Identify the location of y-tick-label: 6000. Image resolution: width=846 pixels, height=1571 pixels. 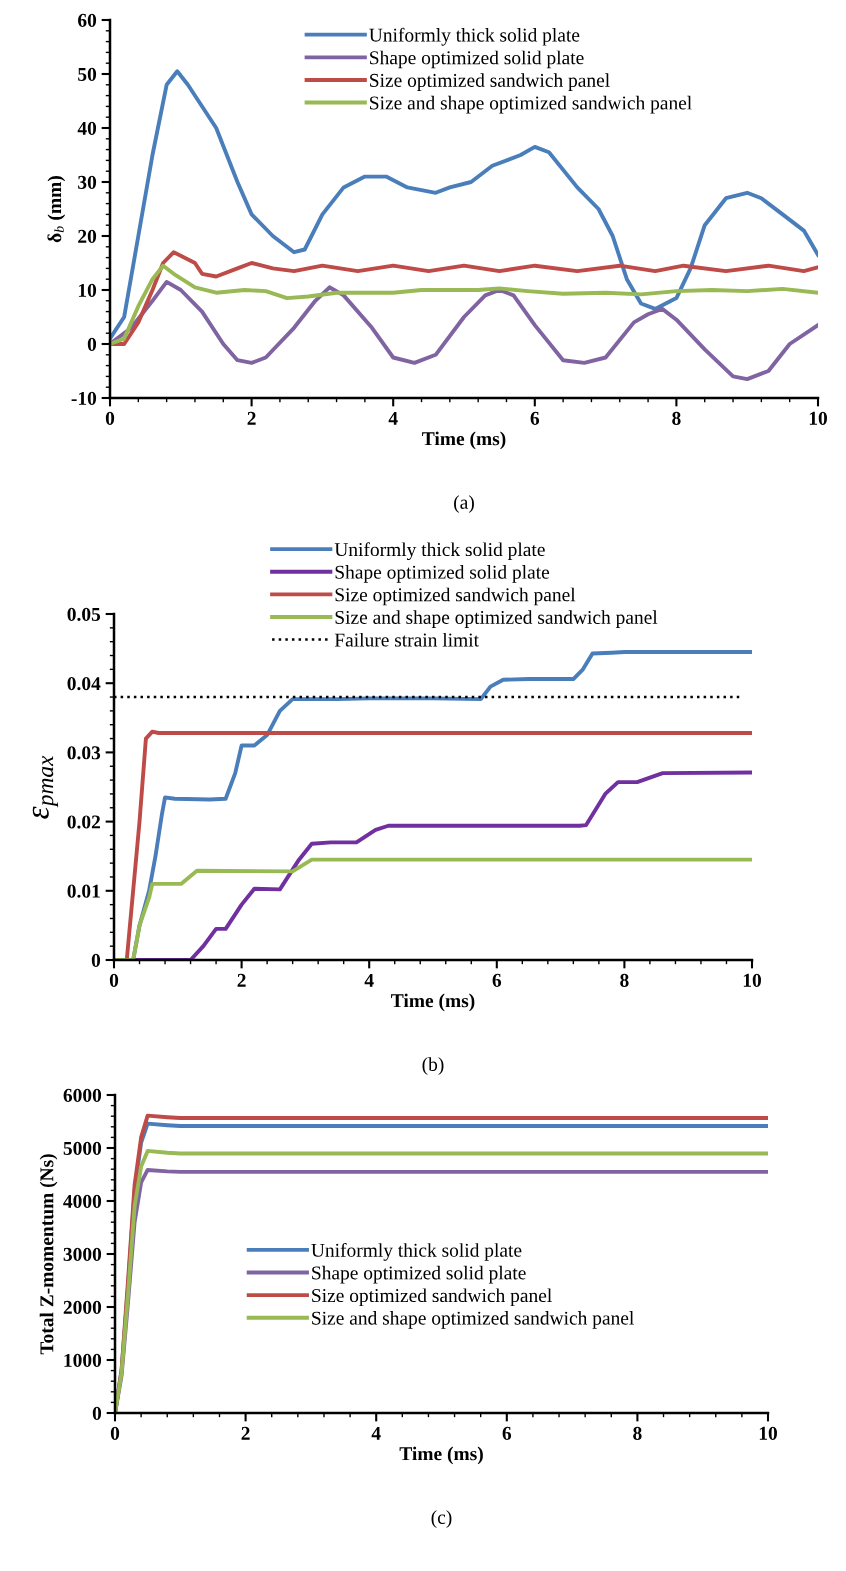
(82, 1095).